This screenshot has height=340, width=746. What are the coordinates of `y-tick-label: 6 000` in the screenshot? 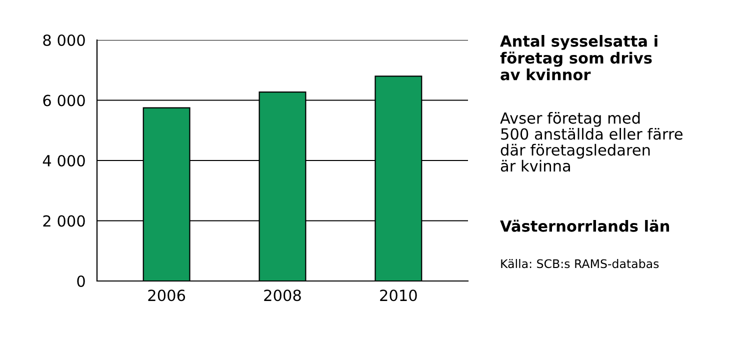 It's located at (64, 100).